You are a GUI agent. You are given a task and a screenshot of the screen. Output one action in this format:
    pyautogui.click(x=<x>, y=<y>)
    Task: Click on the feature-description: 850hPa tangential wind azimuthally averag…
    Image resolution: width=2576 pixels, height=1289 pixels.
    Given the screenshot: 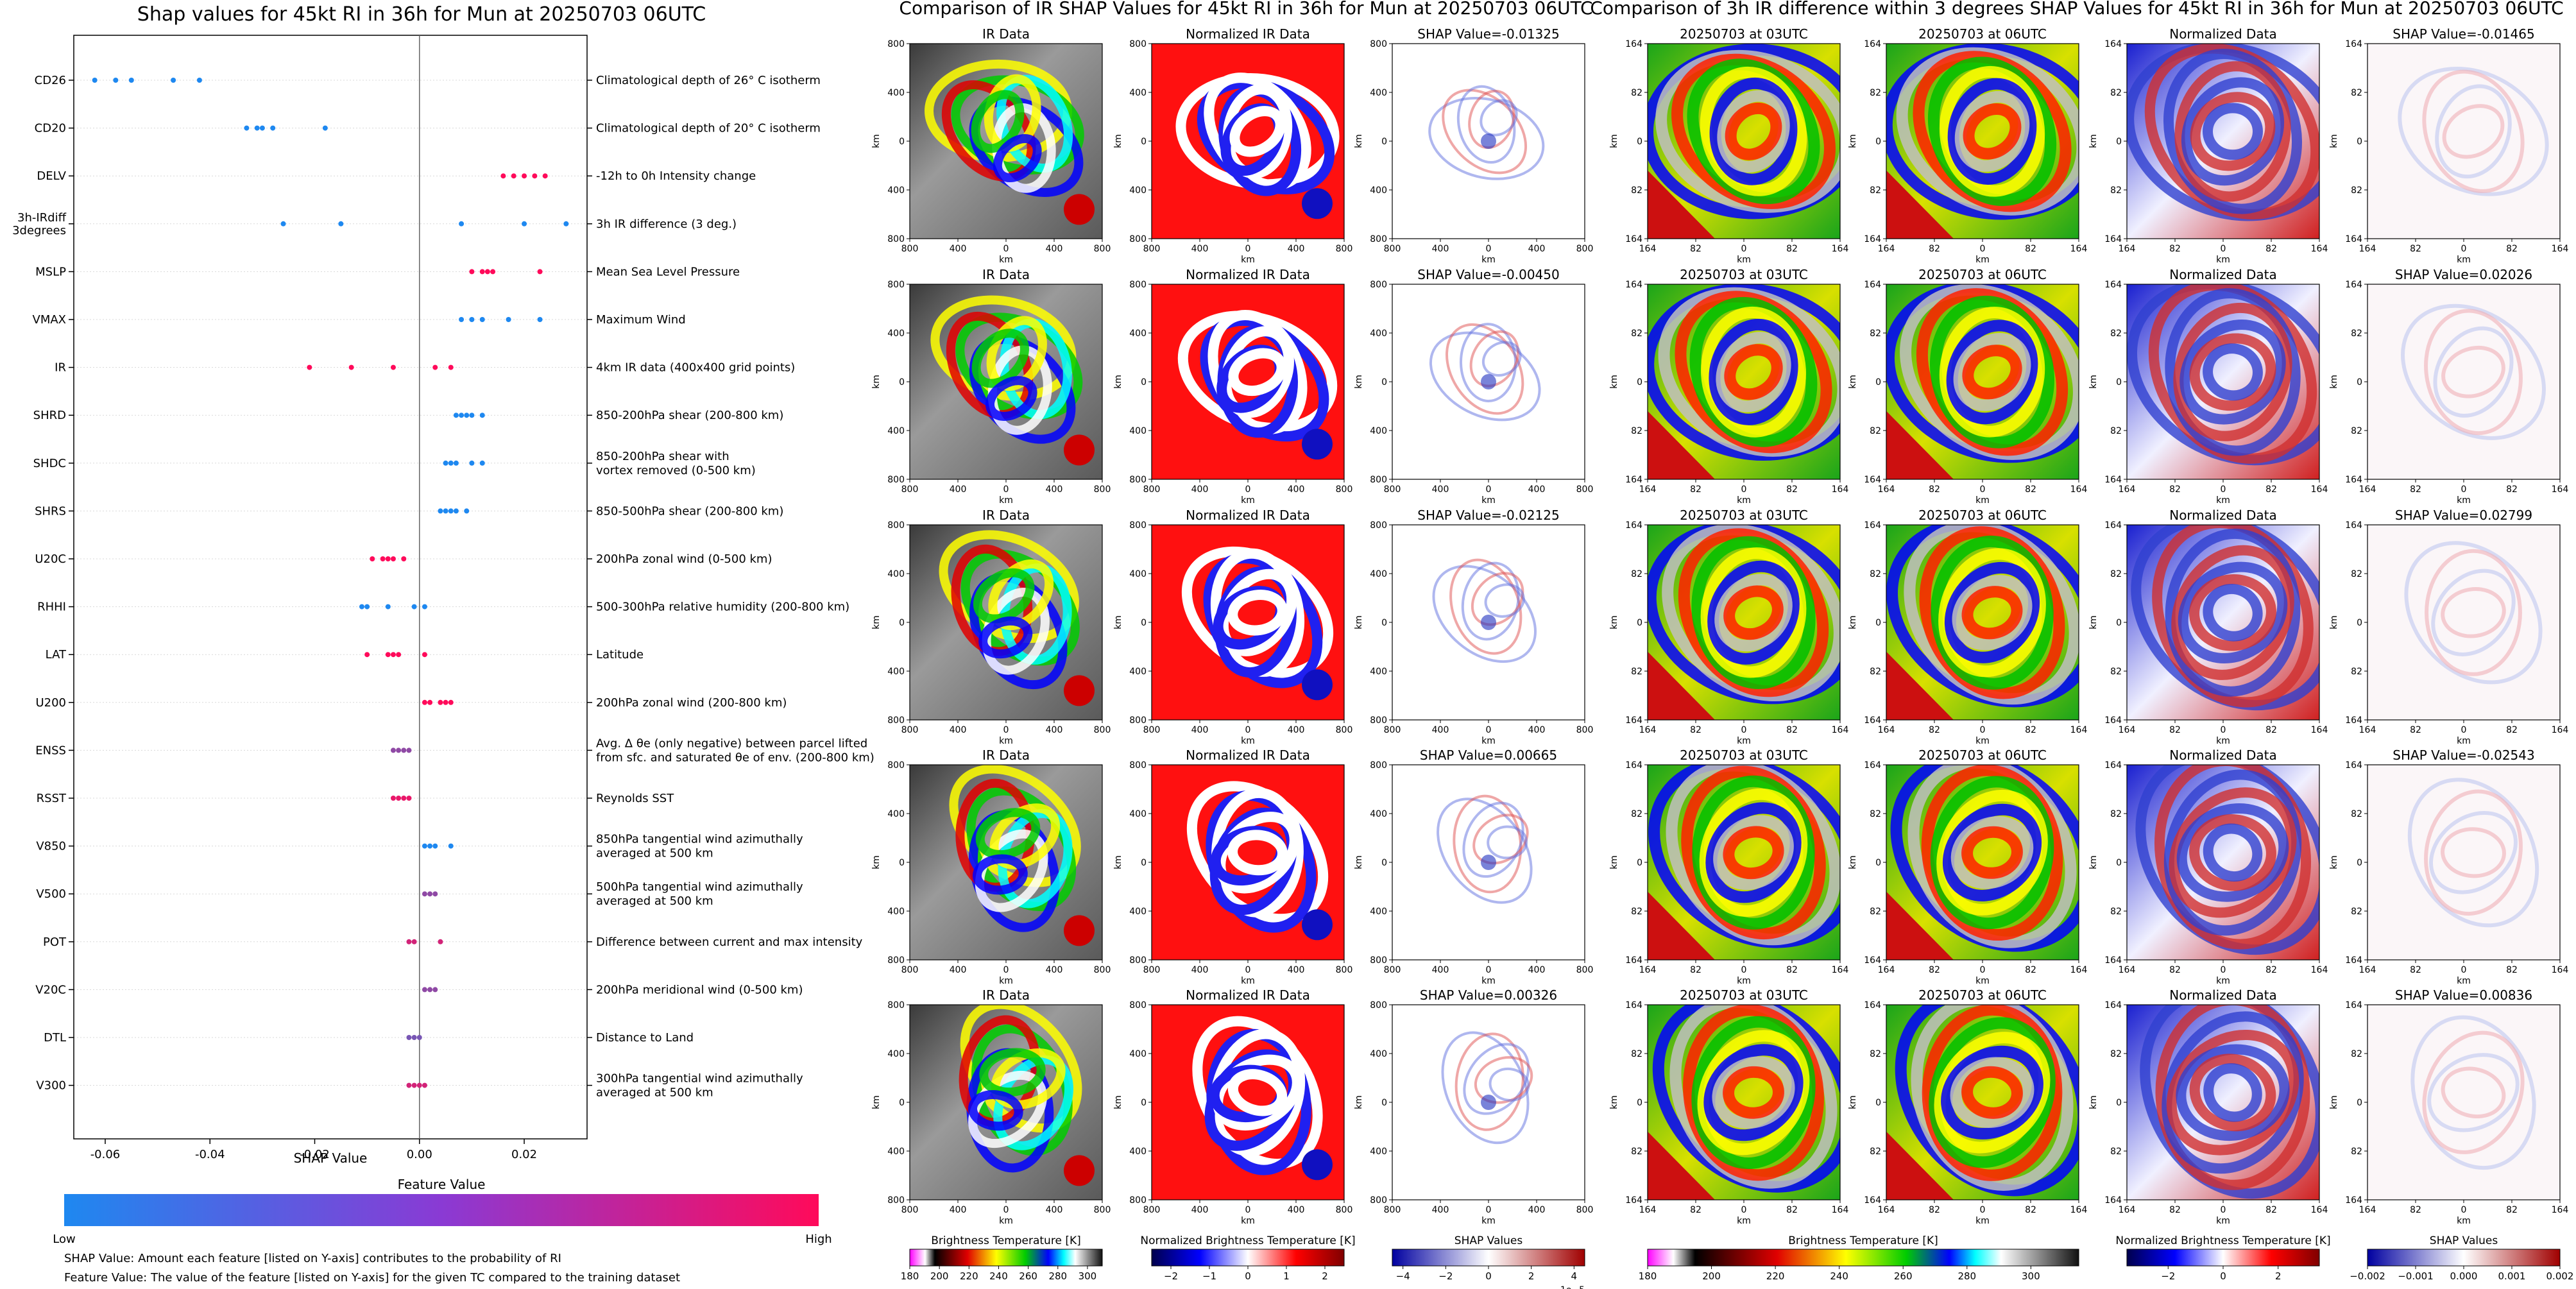 What is the action you would take?
    pyautogui.click(x=699, y=847)
    